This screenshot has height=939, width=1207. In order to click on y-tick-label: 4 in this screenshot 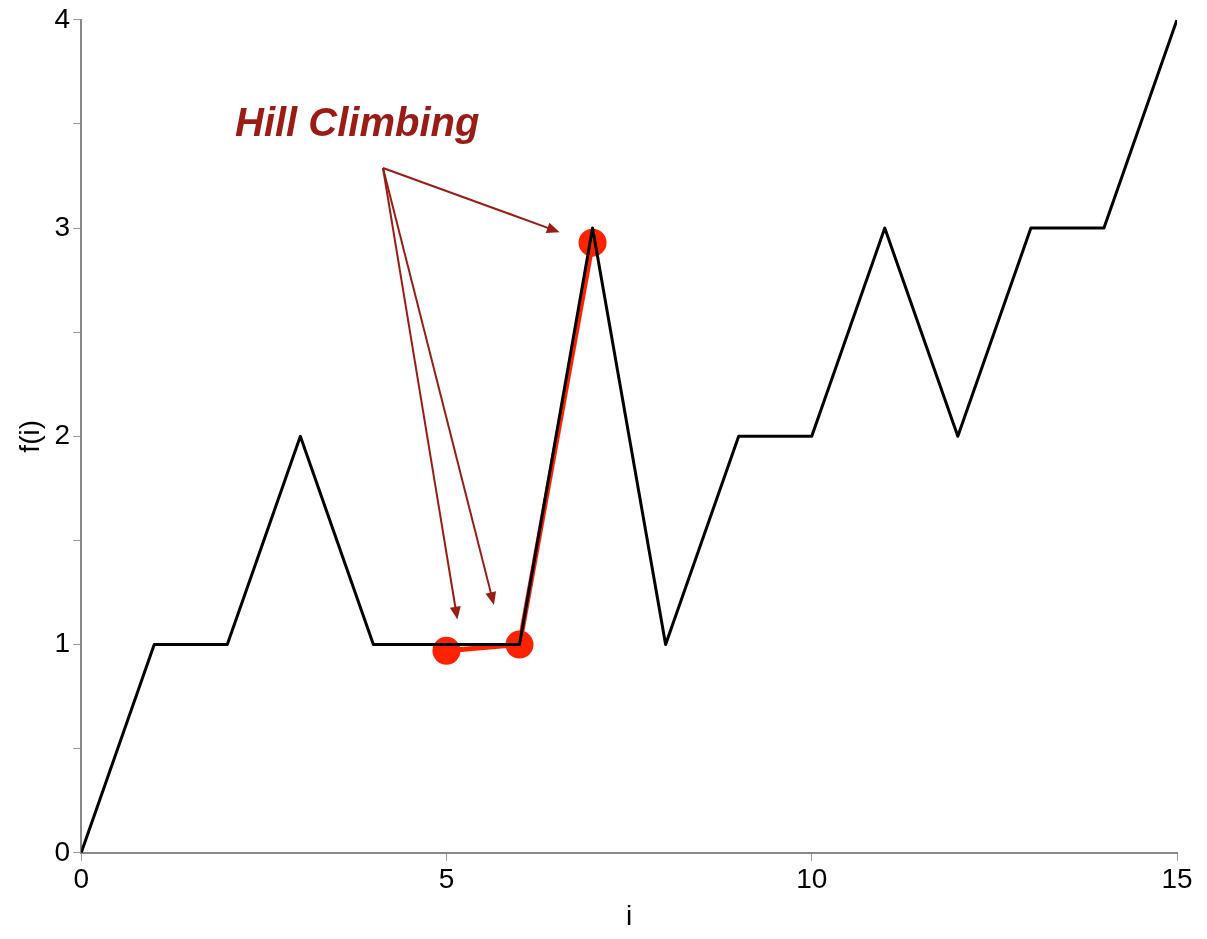, I will do `click(62, 18)`.